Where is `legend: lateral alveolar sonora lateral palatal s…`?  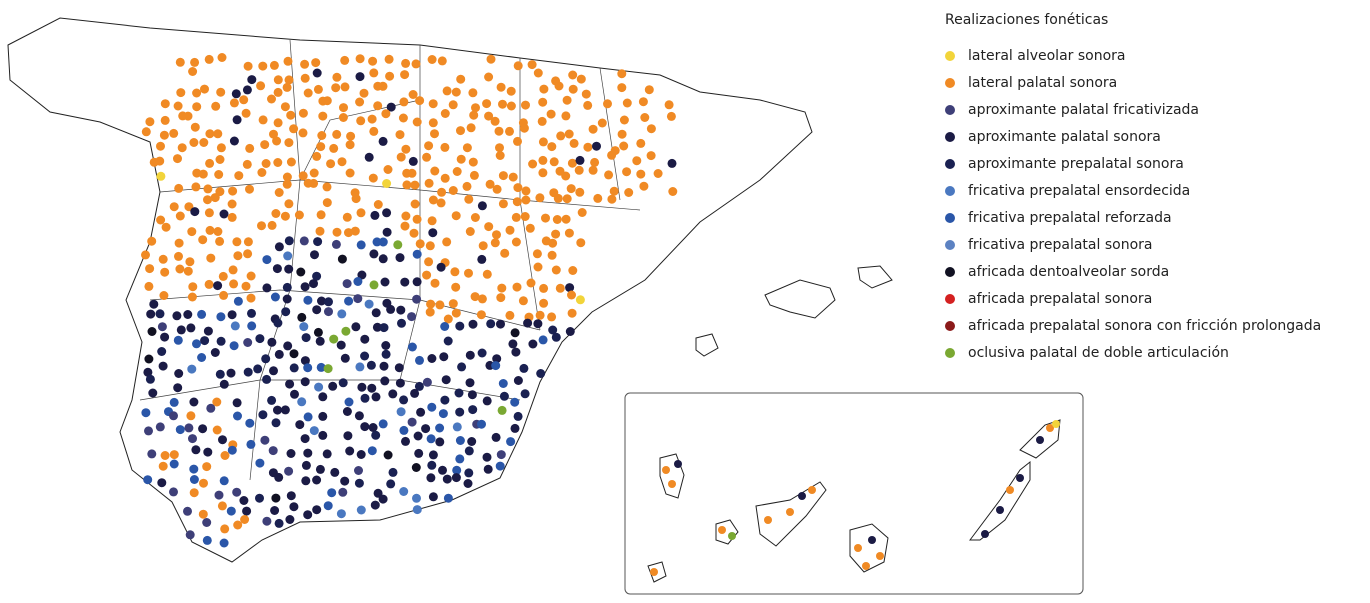 legend: lateral alveolar sonora lateral palatal s… is located at coordinates (1133, 204).